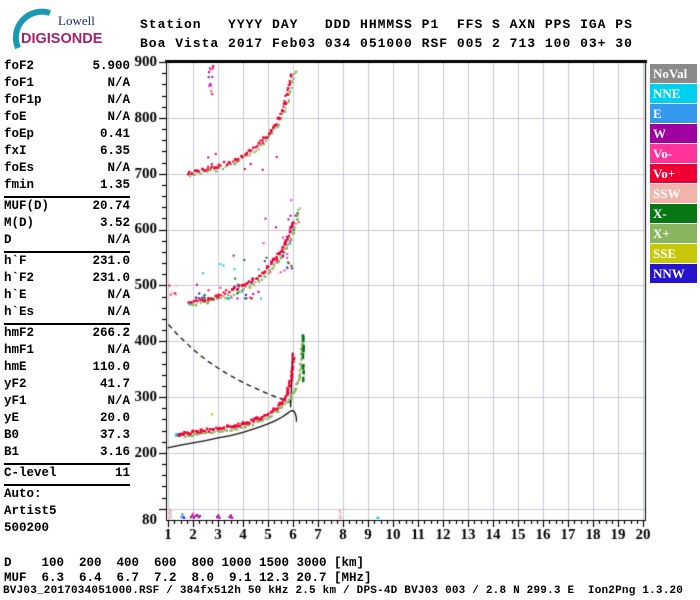 This screenshot has height=600, width=700. What do you see at coordinates (114, 185) in the screenshot?
I see `param-value: 1.35` at bounding box center [114, 185].